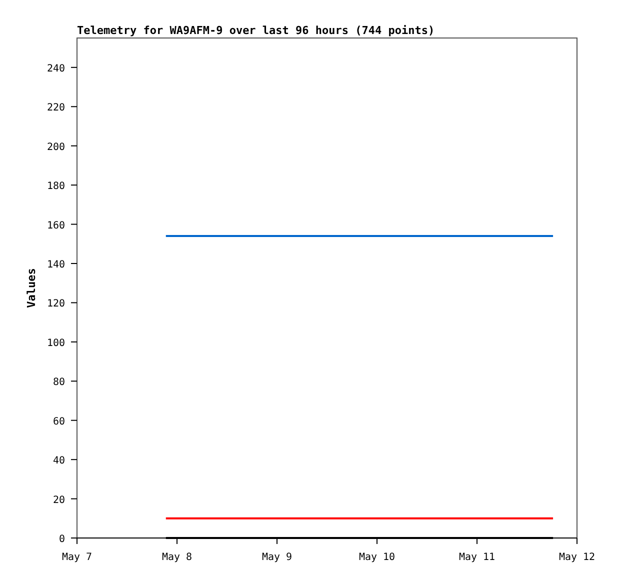 The height and width of the screenshot is (579, 618). Describe the element at coordinates (58, 382) in the screenshot. I see `y-tick-label: 80` at that location.